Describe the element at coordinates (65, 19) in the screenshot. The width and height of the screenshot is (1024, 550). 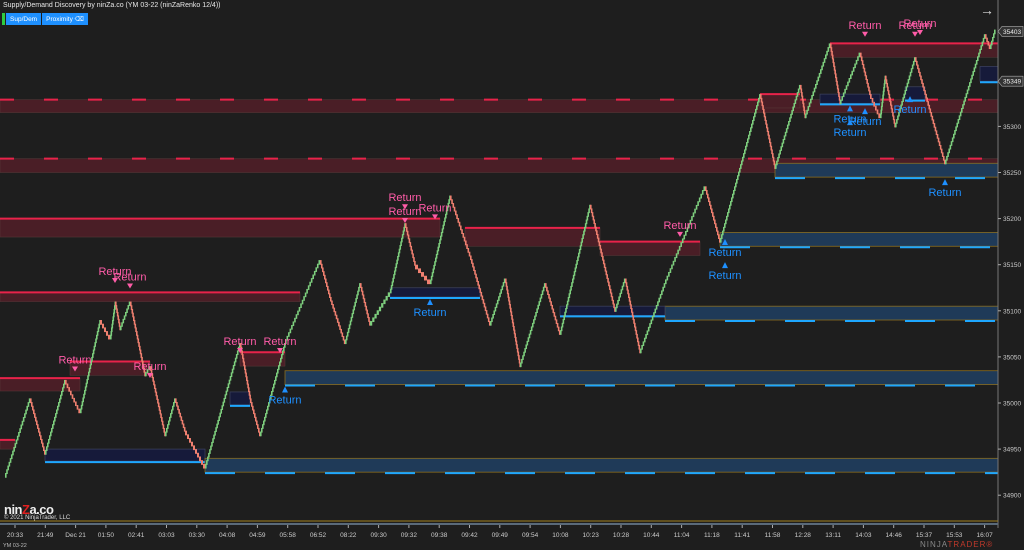
I see `proximity-button: Proximity ⌫` at that location.